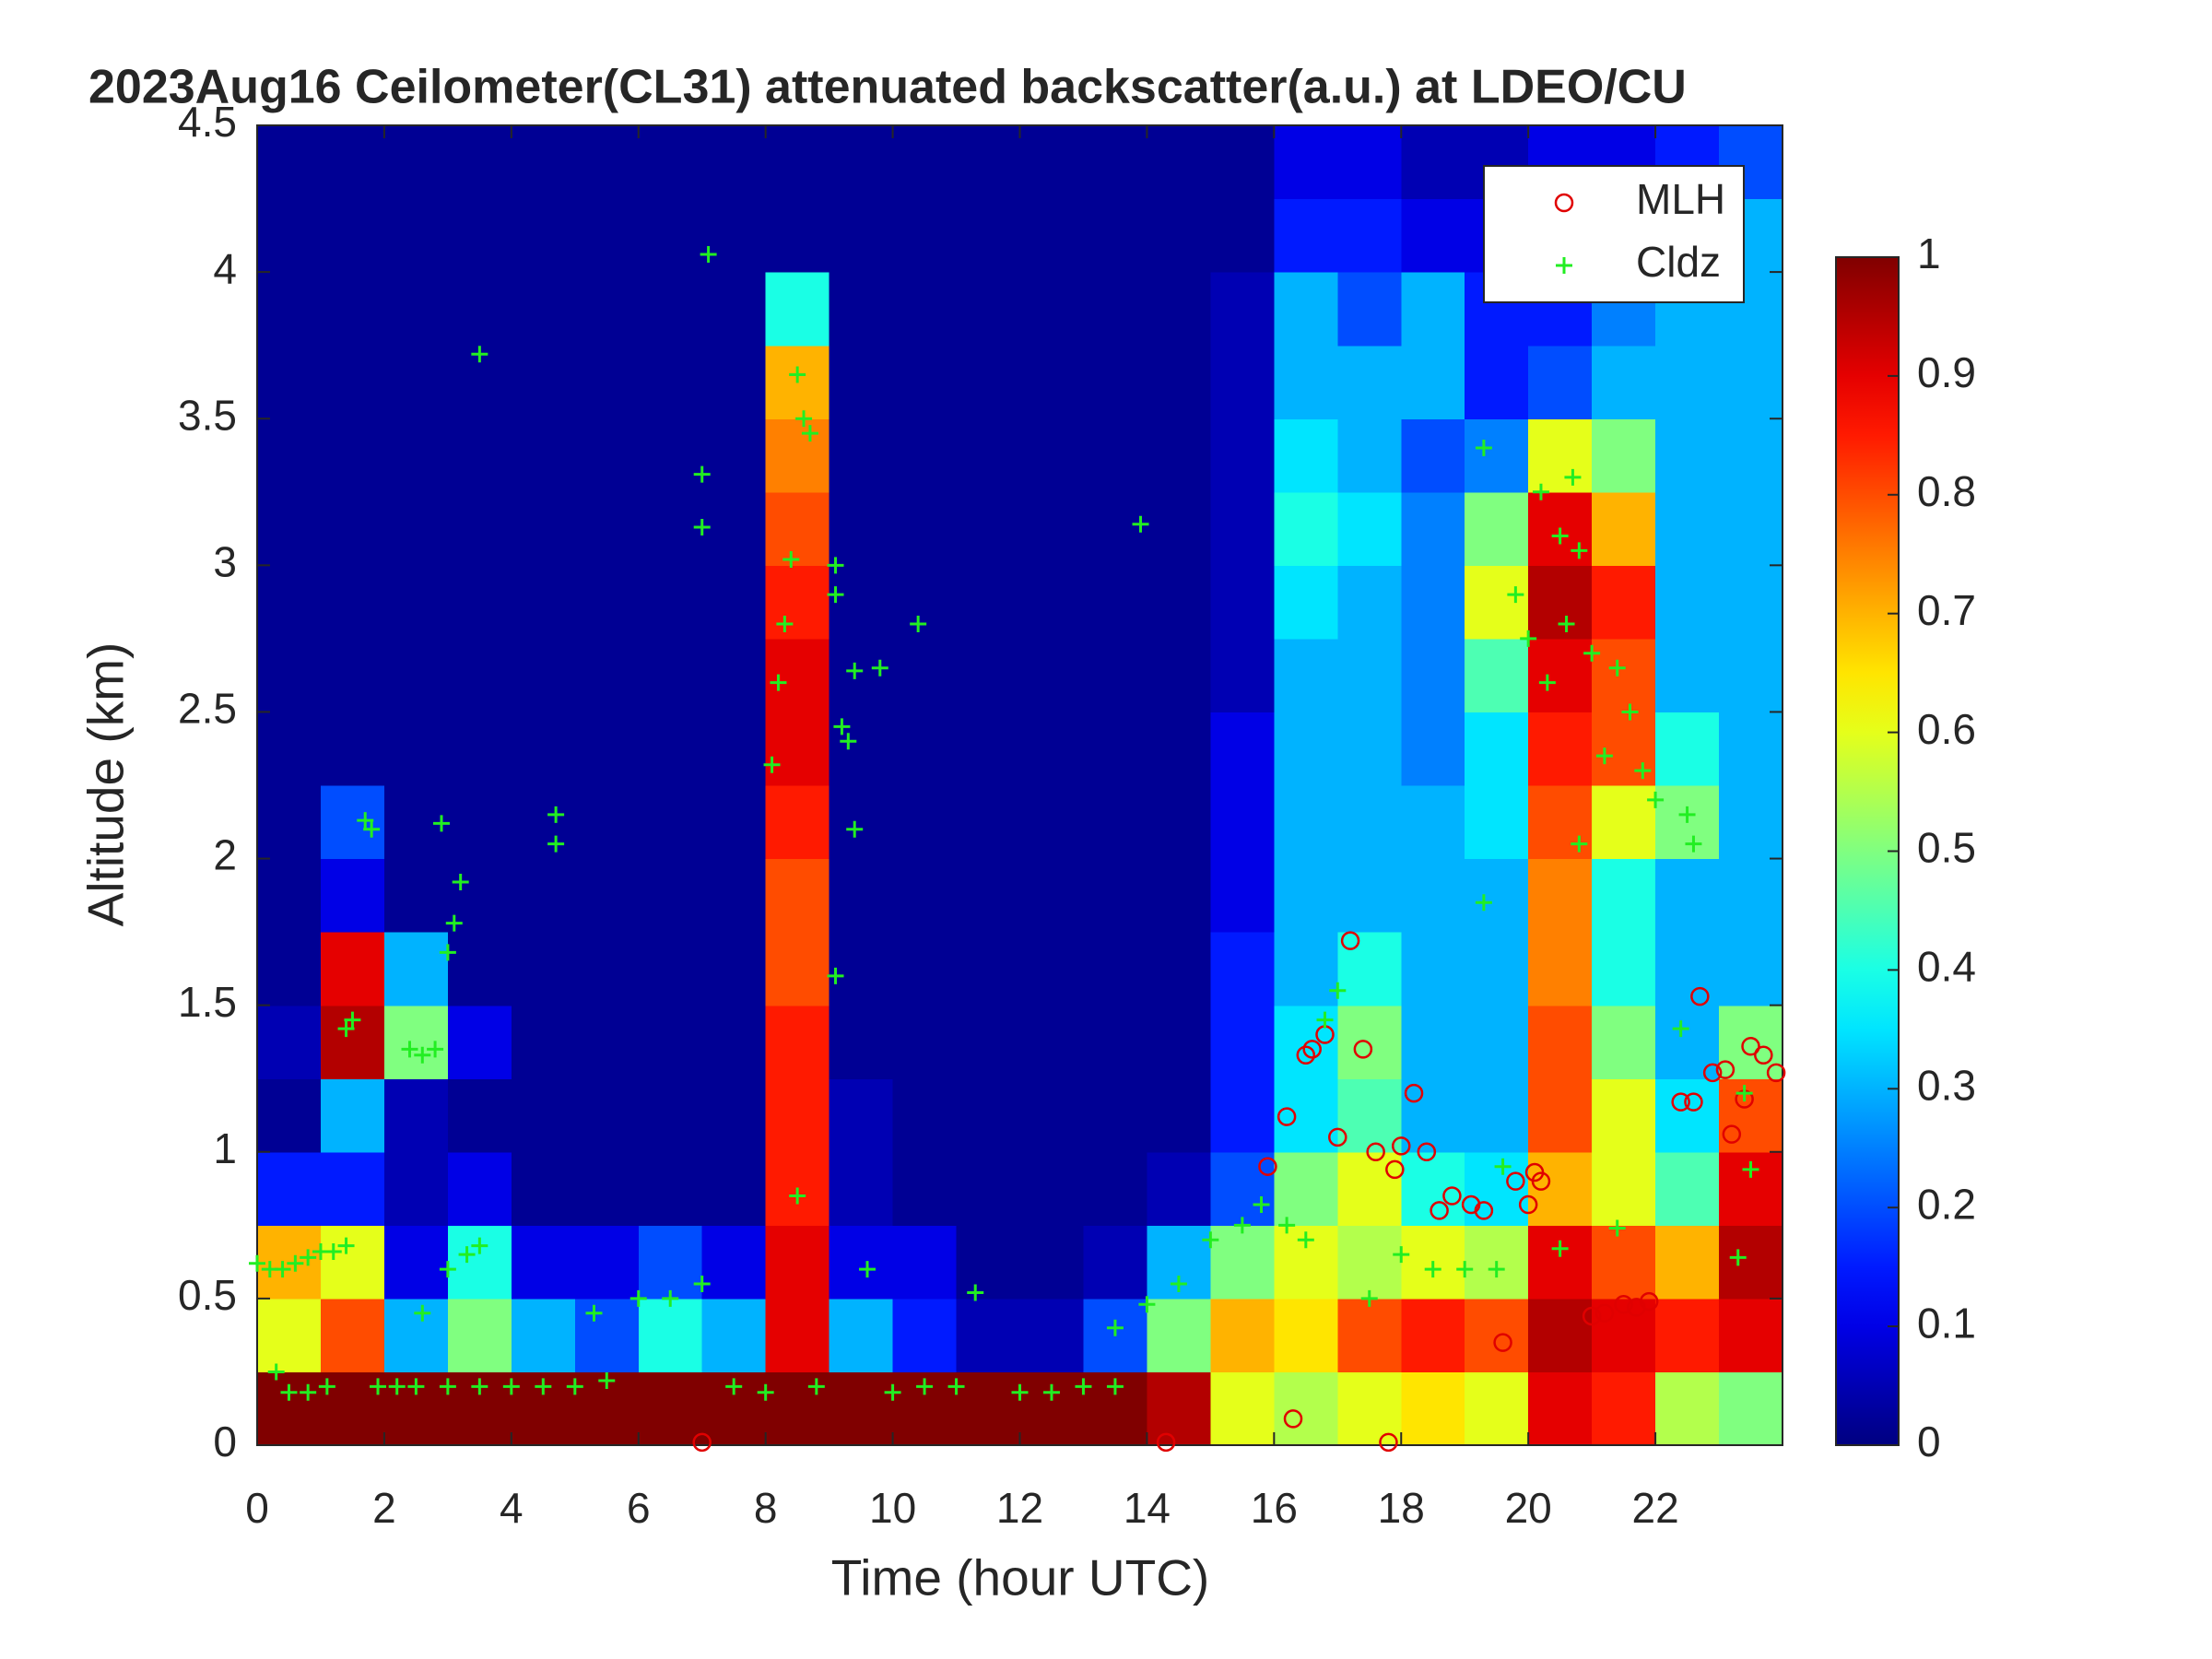 Image resolution: width=2212 pixels, height=1659 pixels. What do you see at coordinates (207, 709) in the screenshot?
I see `y-tick-label: 2.5` at bounding box center [207, 709].